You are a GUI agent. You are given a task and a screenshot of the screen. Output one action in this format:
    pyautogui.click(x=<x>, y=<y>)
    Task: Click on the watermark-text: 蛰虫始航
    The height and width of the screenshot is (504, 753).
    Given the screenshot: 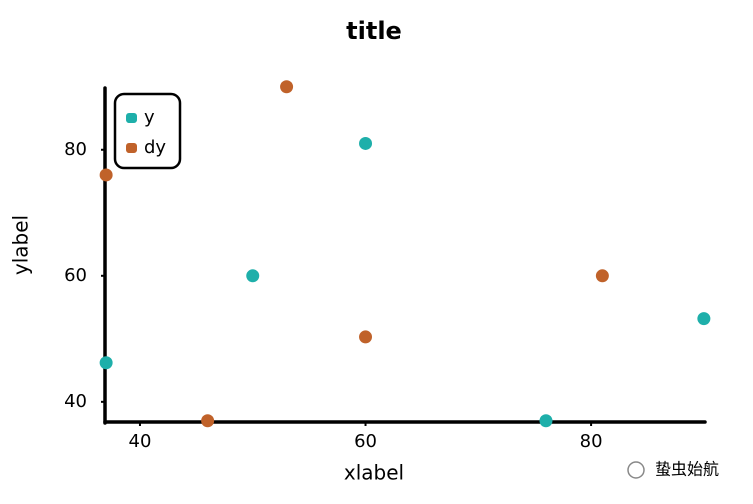 What is the action you would take?
    pyautogui.click(x=687, y=469)
    